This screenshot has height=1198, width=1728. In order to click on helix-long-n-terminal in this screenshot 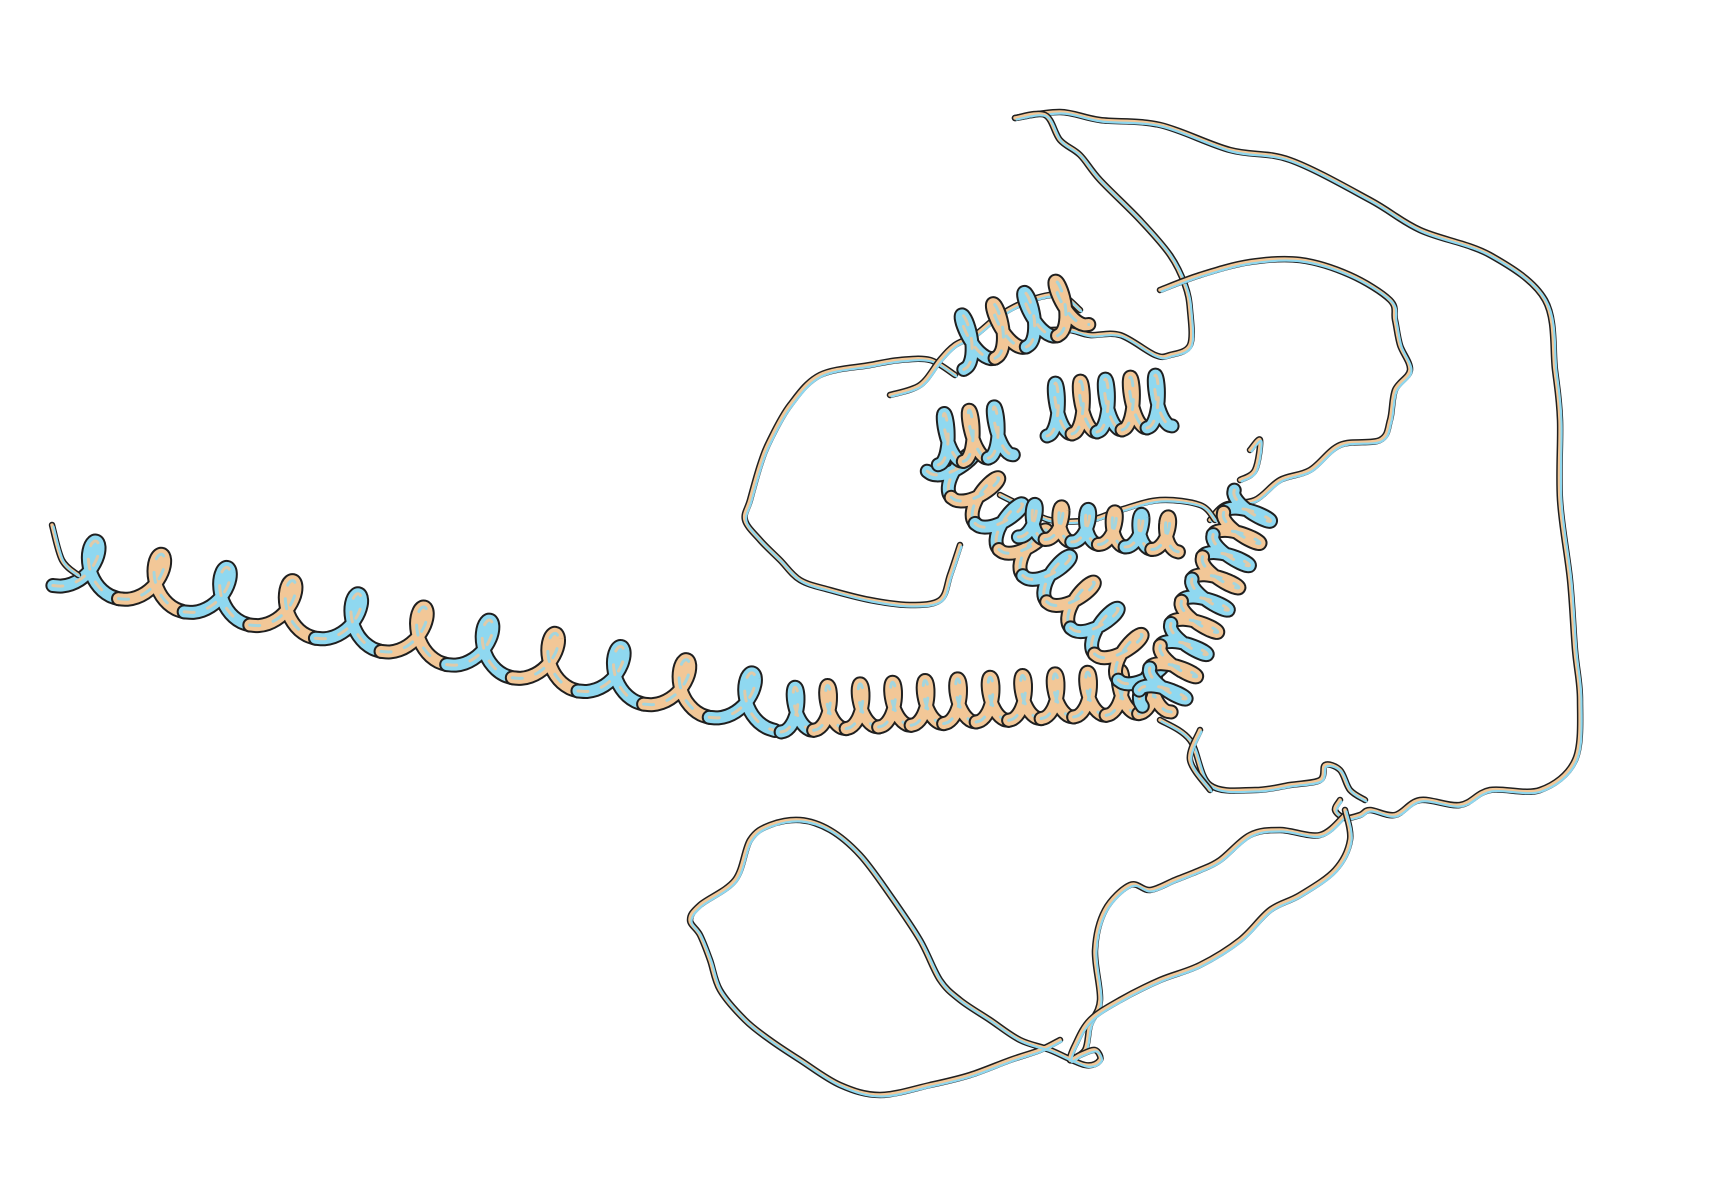, I will do `click(414, 635)`.